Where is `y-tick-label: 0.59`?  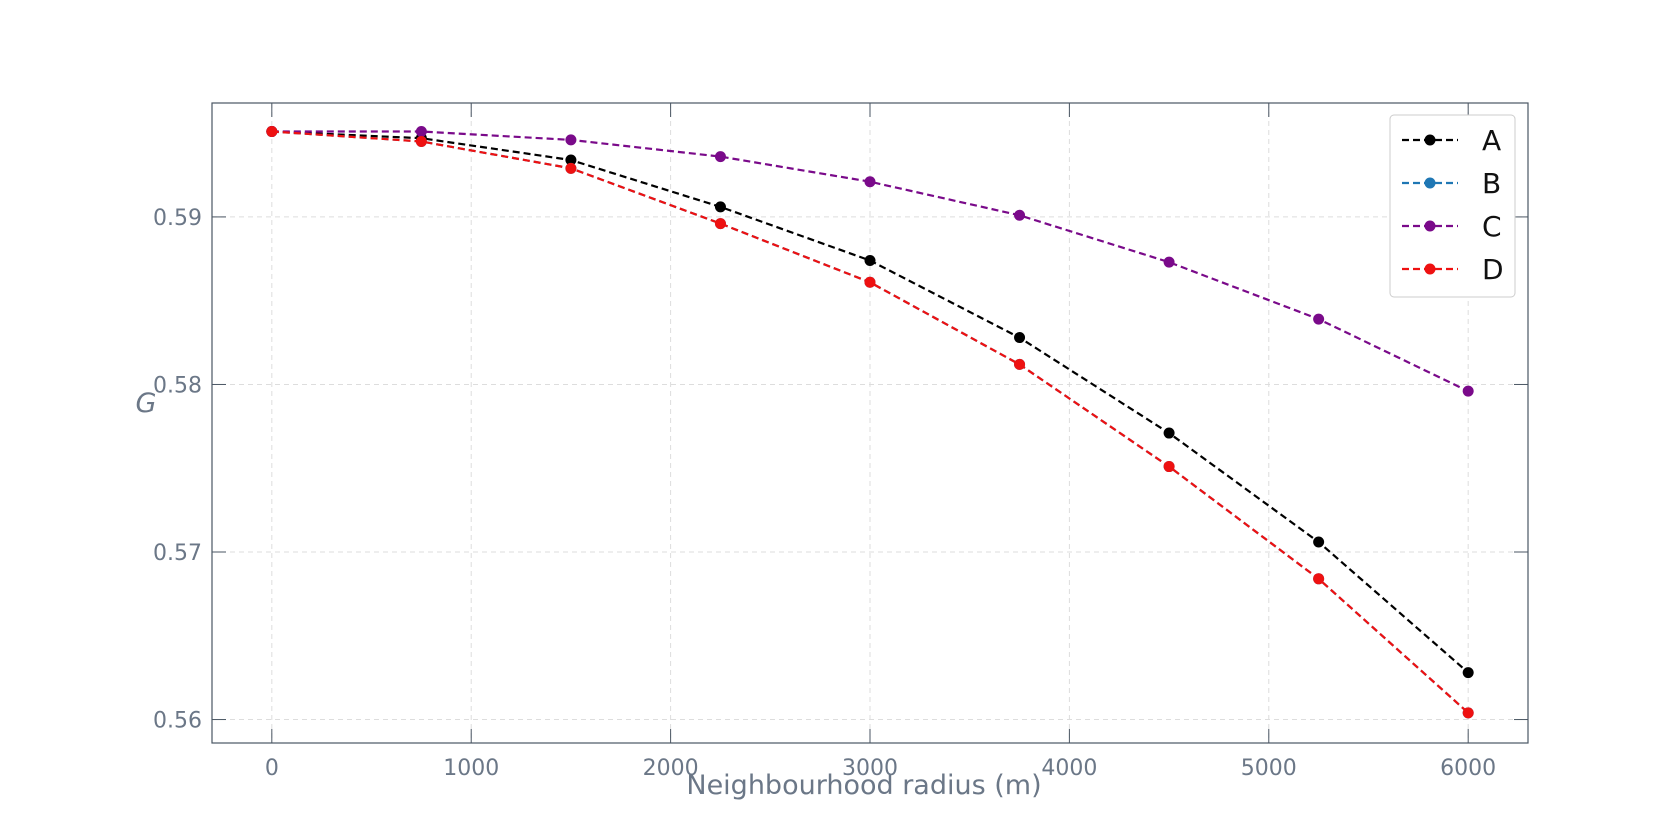 y-tick-label: 0.59 is located at coordinates (177, 218).